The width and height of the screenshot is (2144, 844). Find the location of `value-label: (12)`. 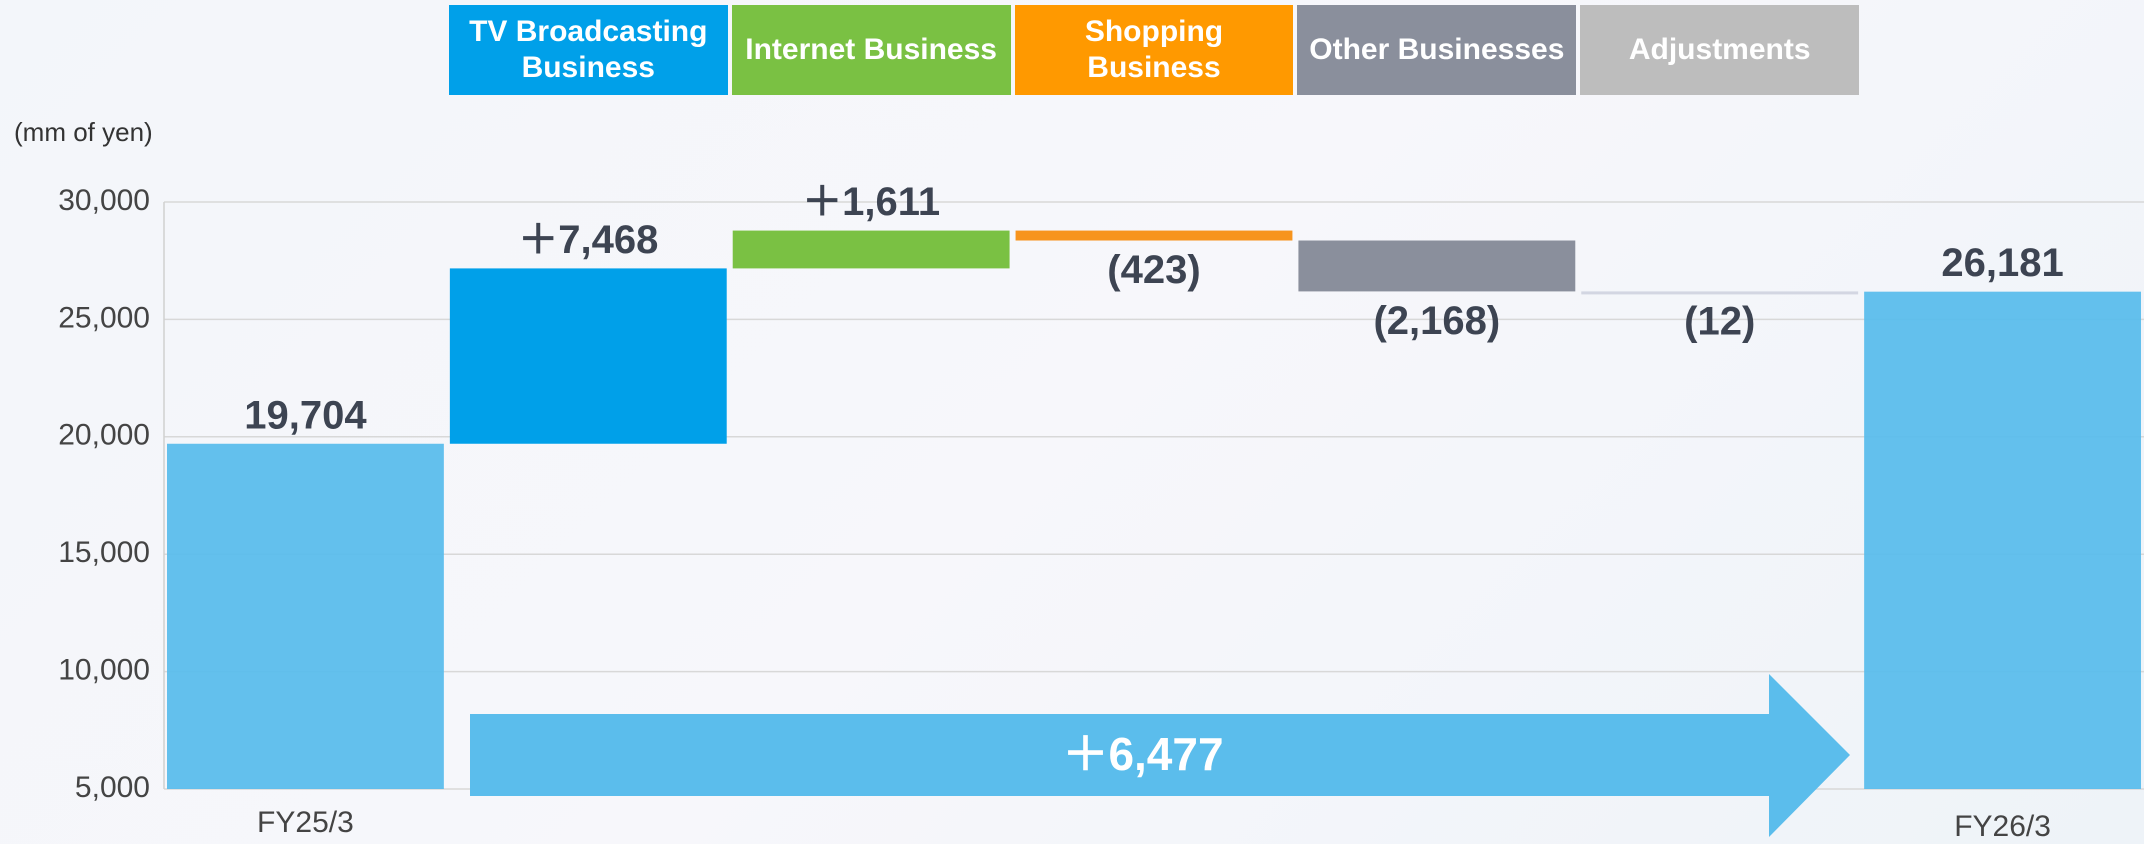

value-label: (12) is located at coordinates (1719, 321).